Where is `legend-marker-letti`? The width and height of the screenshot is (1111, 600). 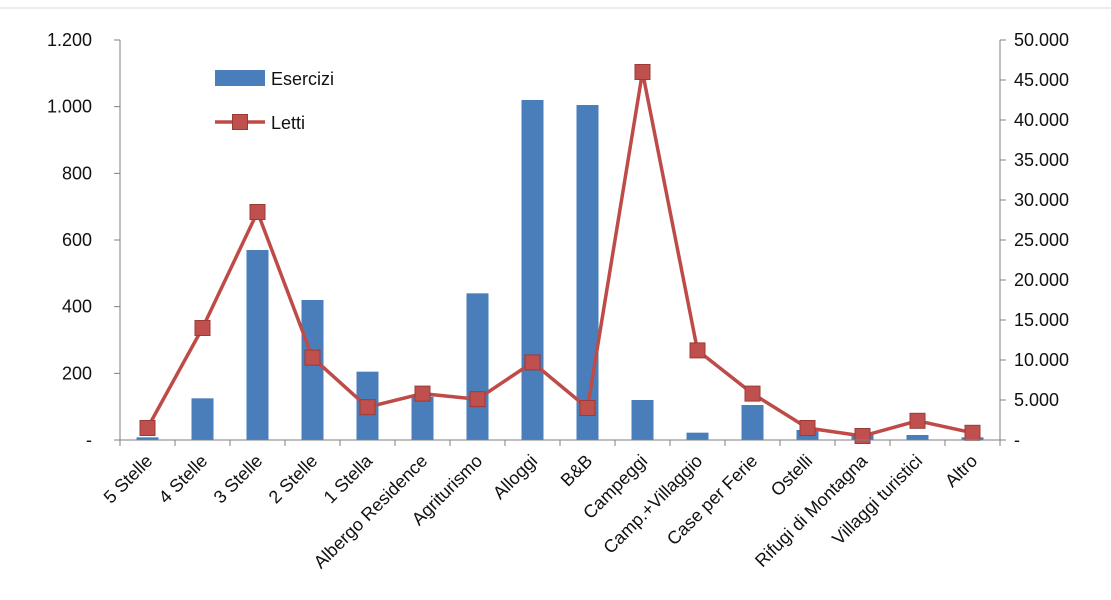
legend-marker-letti is located at coordinates (240, 122).